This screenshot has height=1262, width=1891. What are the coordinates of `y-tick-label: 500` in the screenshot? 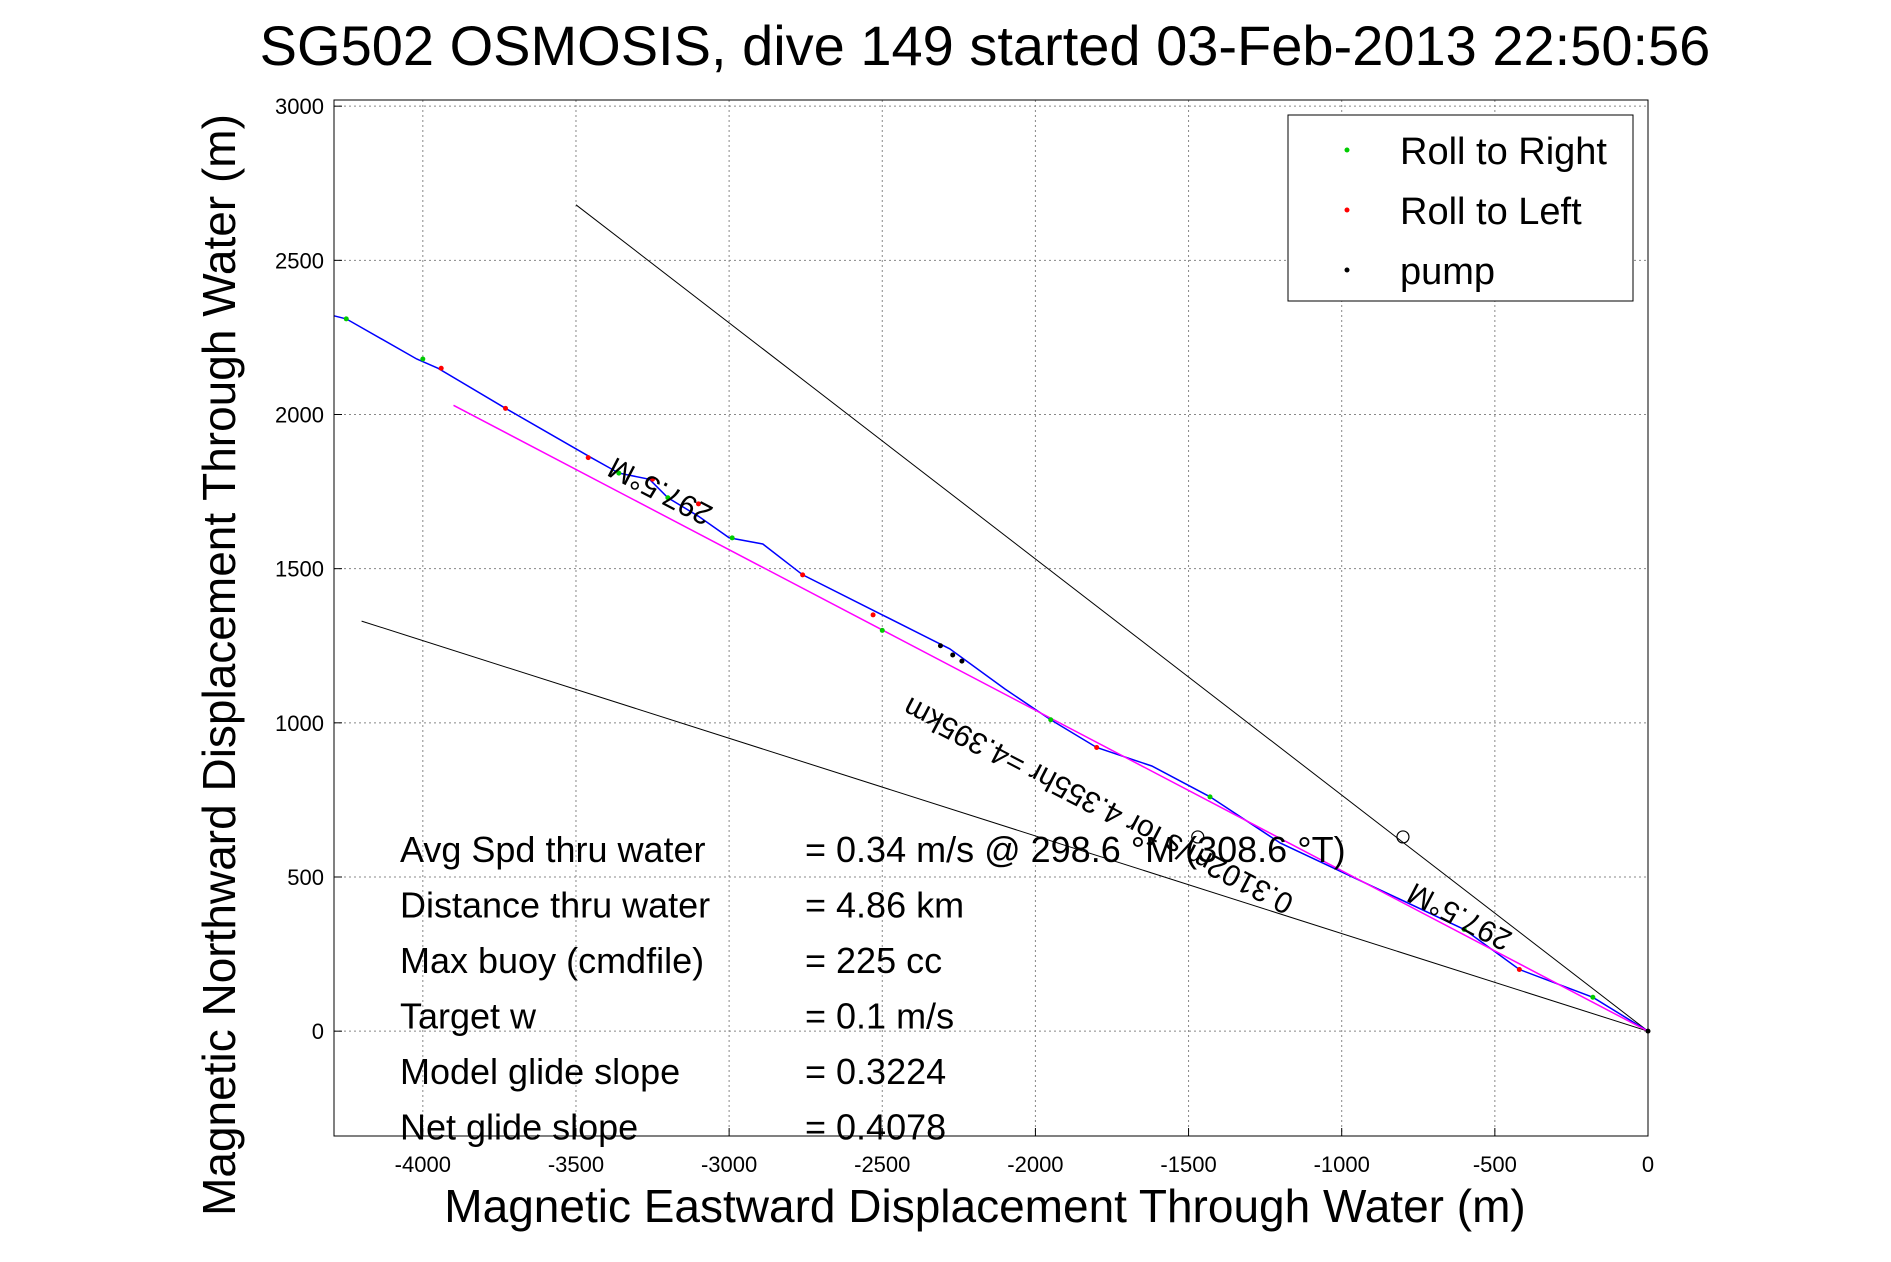 It's located at (305, 877).